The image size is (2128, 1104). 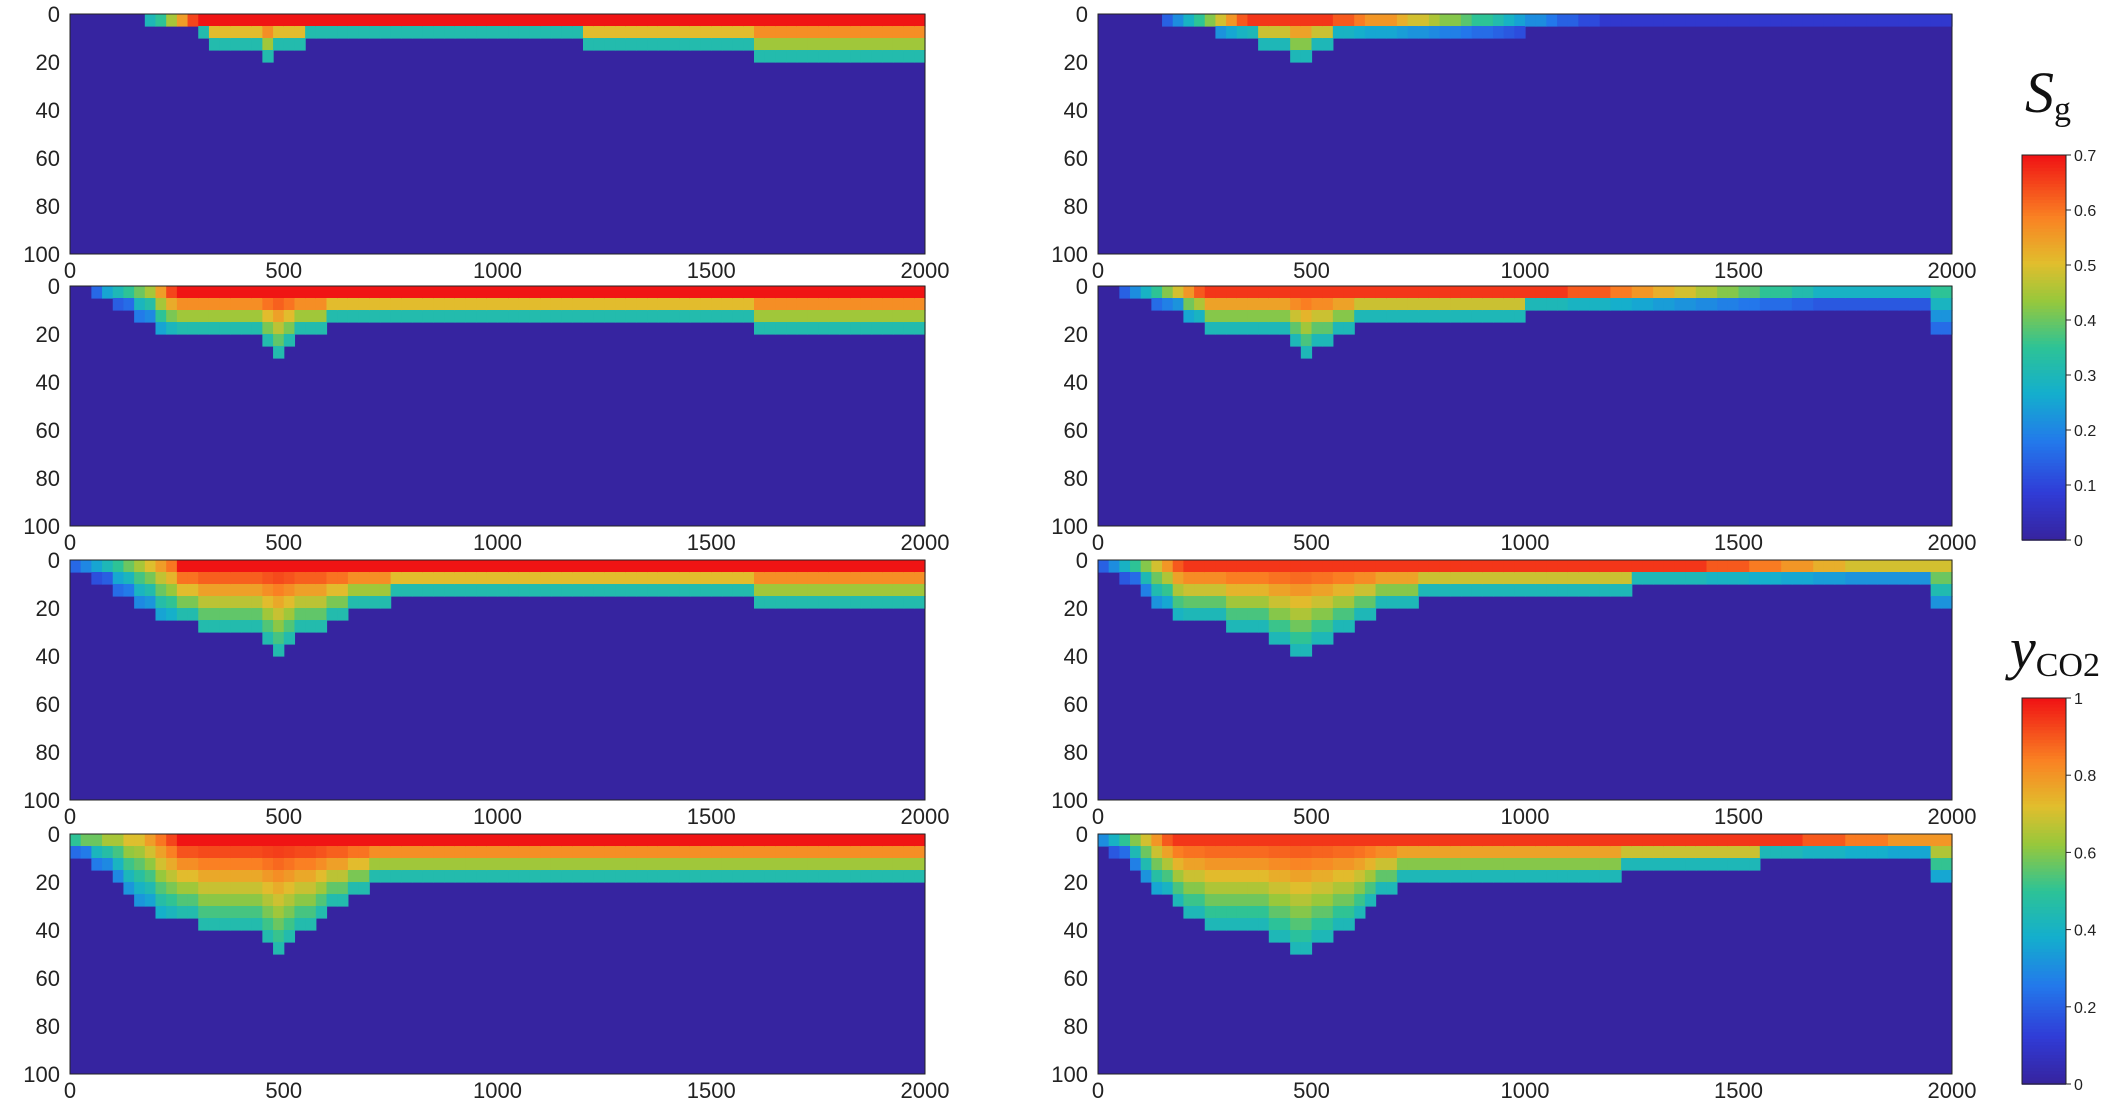 I want to click on y-tick-label: 0, so click(x=54, y=14).